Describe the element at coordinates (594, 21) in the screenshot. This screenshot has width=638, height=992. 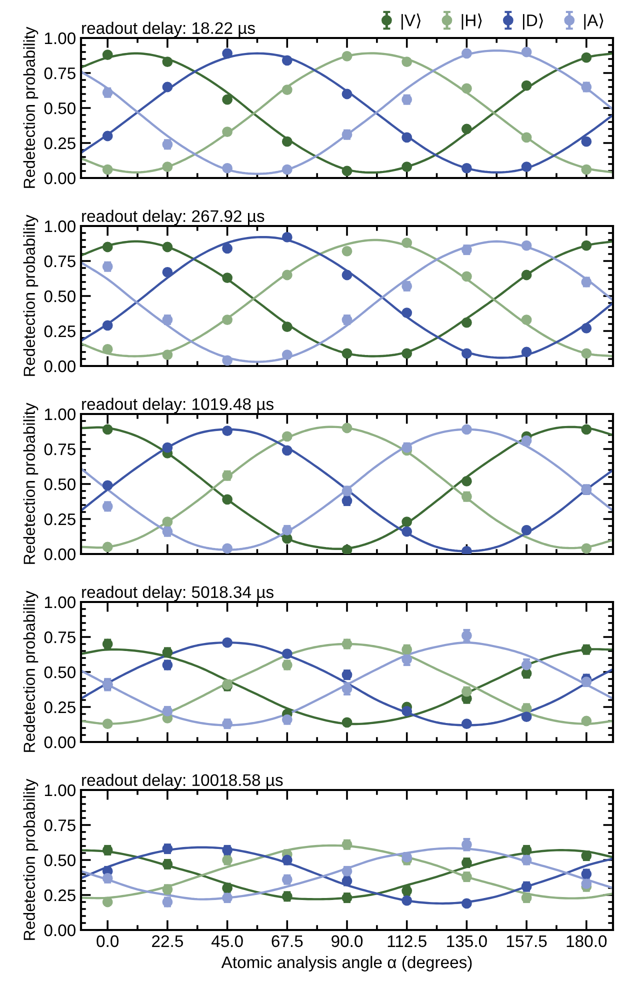
I see `legend-label: |A⟩` at that location.